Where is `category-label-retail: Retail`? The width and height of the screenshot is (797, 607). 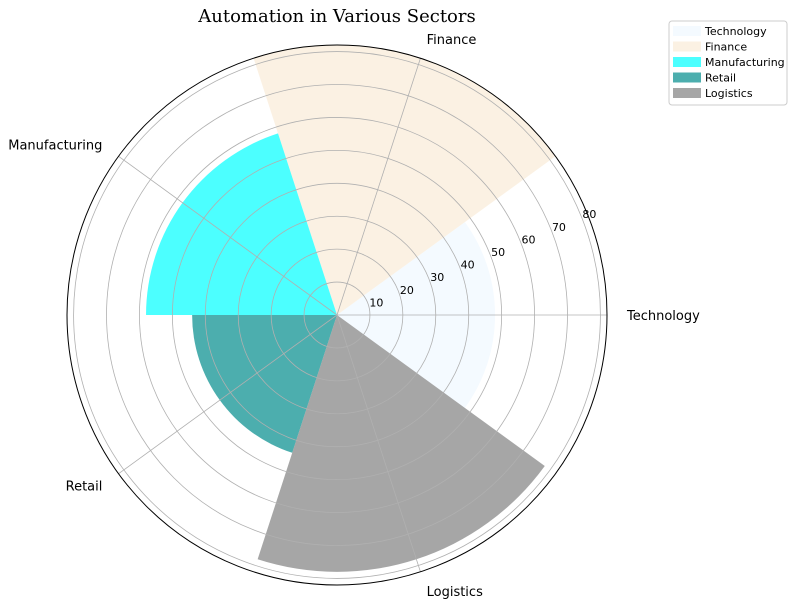 category-label-retail: Retail is located at coordinates (84, 486).